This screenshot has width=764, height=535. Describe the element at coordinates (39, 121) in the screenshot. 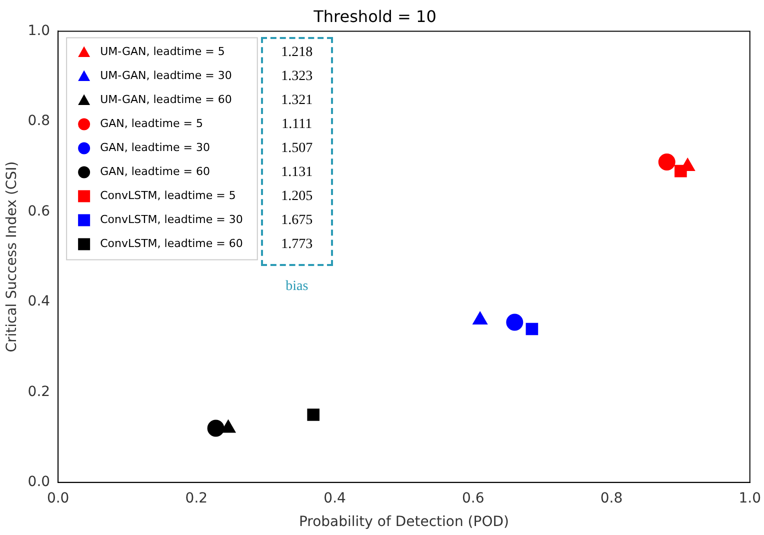

I see `y-tick-label: 0.8` at that location.